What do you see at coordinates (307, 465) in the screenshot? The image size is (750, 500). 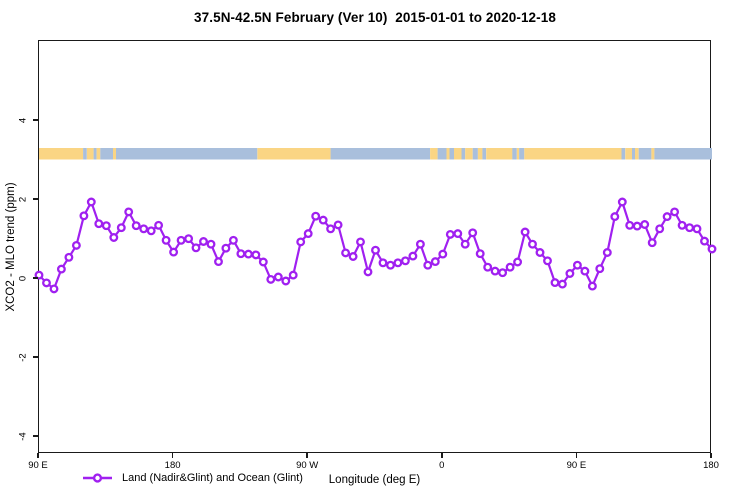 I see `x-tick-label: 90 W` at bounding box center [307, 465].